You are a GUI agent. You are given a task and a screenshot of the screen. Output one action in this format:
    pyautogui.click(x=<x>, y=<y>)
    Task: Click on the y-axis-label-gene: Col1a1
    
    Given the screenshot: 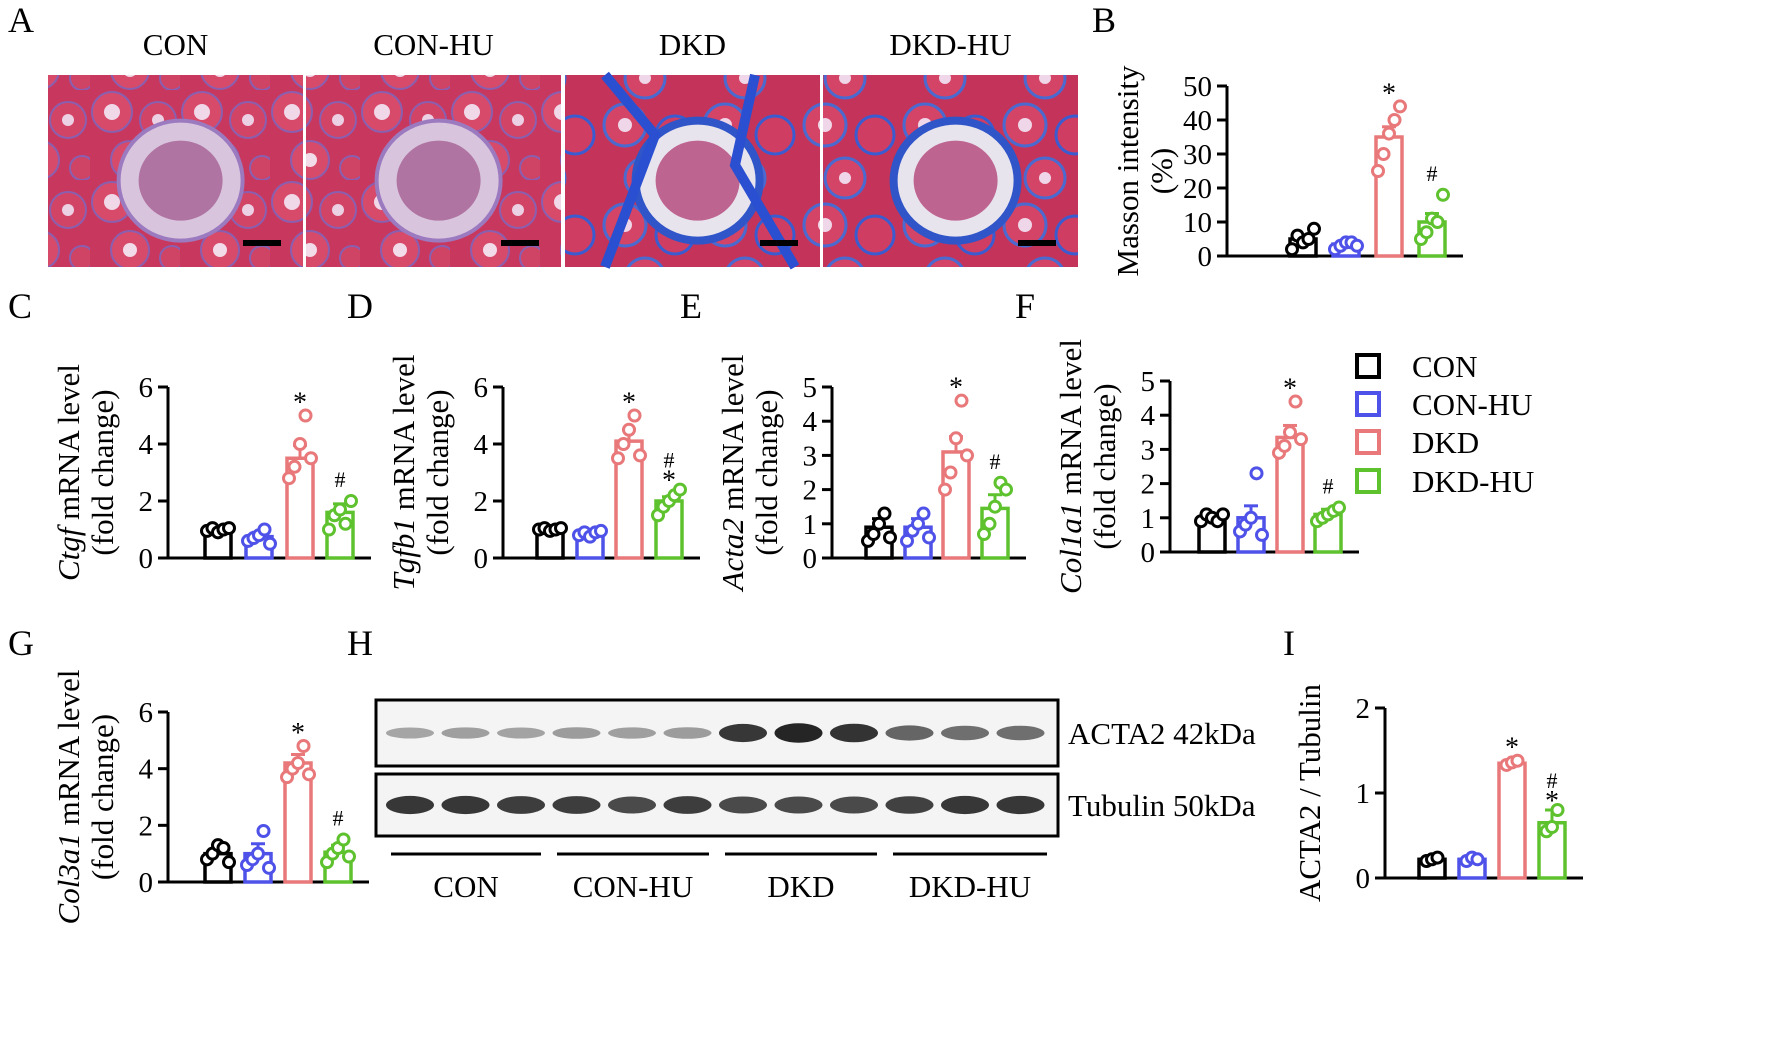 What is the action you would take?
    pyautogui.click(x=1070, y=548)
    